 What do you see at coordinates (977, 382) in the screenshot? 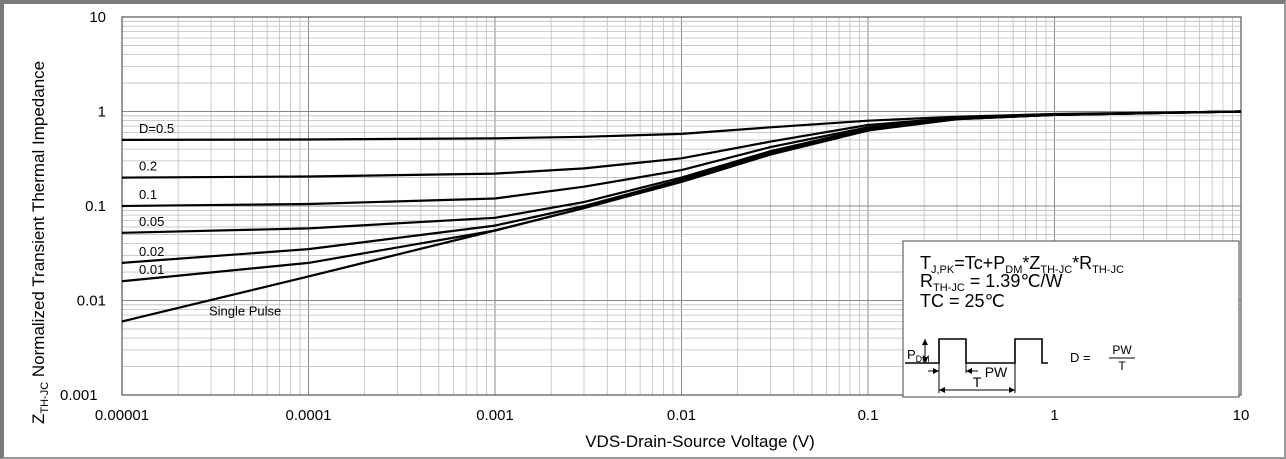
I see `t-label: T` at bounding box center [977, 382].